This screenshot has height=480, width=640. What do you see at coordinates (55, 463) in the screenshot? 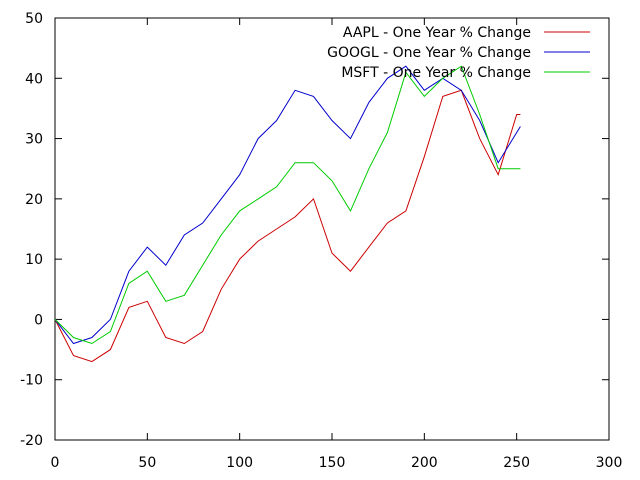
I see `x-tick-label: 0` at bounding box center [55, 463].